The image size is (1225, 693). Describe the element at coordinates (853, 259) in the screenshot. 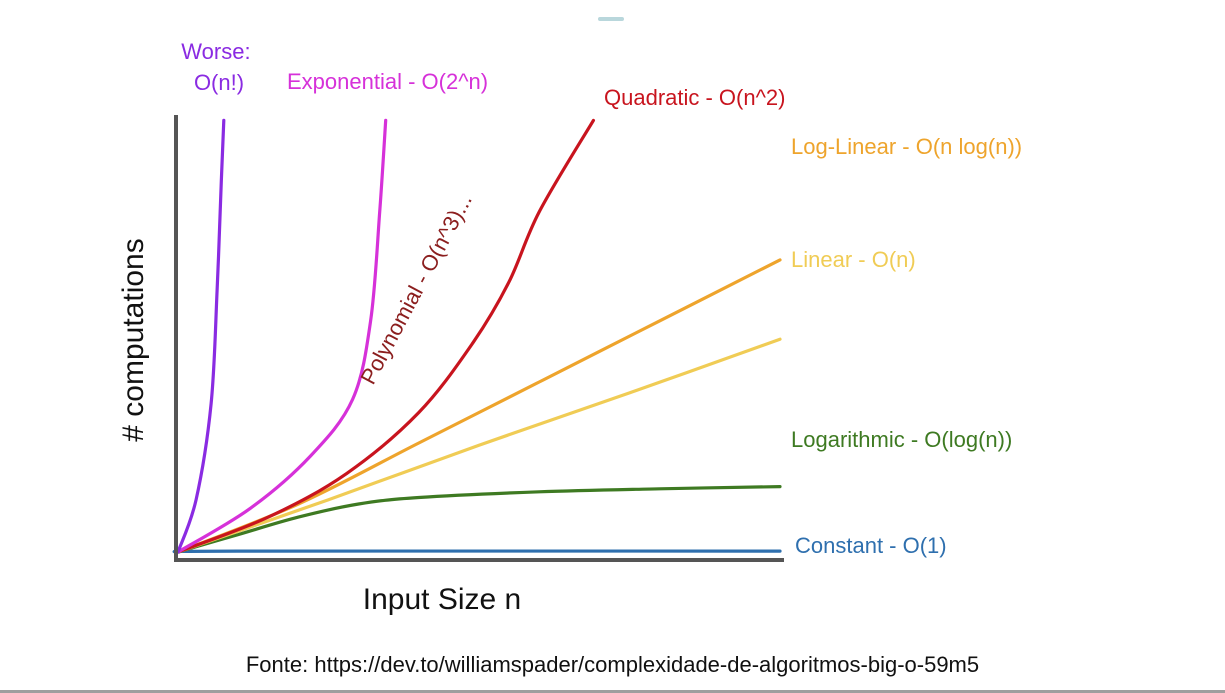

I see `label-linear: Linear - O(n)` at that location.